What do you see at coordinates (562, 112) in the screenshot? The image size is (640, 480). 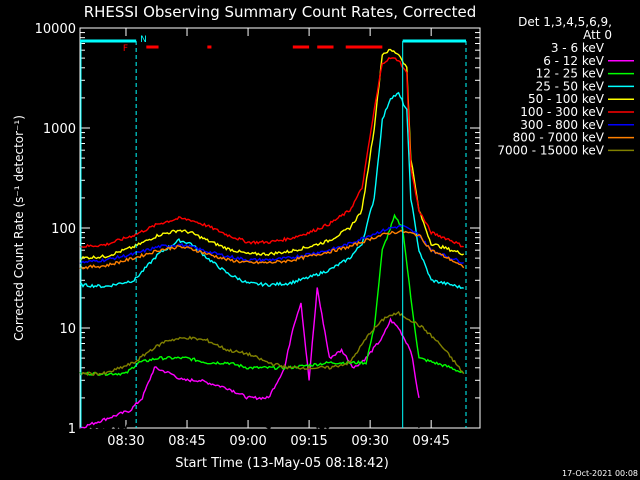 I see `legend-label: 100 - 300 keV` at bounding box center [562, 112].